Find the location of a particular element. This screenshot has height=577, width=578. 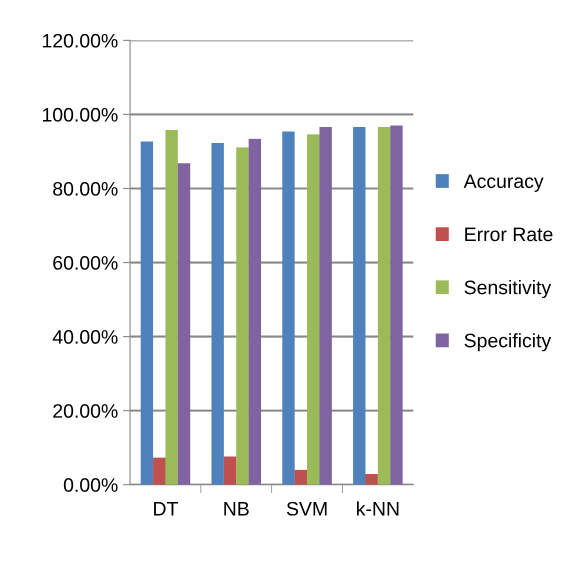

y-tick-label: 20.00% is located at coordinates (85, 411).